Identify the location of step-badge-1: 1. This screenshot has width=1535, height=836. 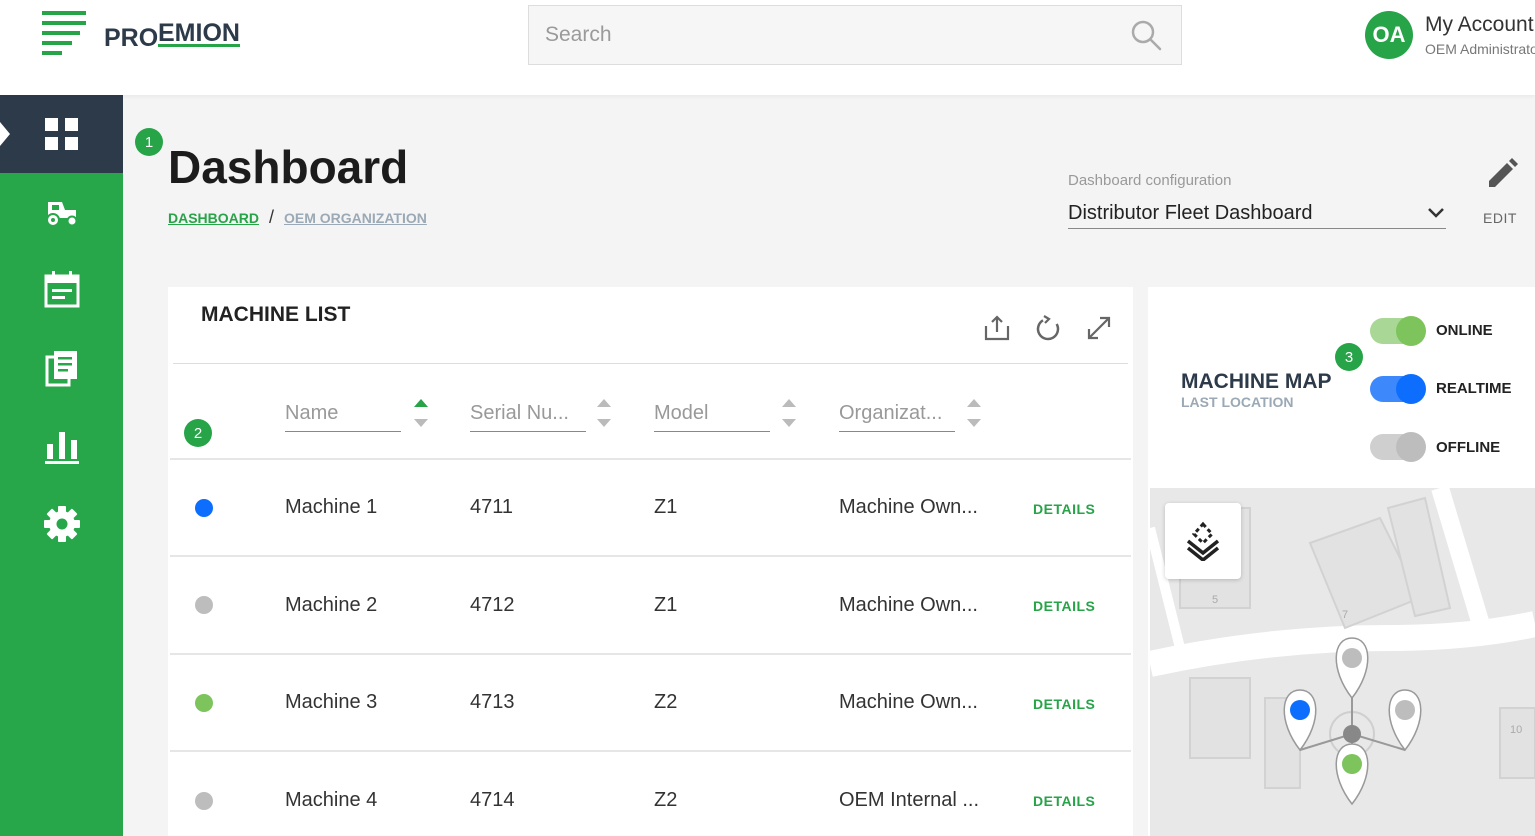
(149, 142).